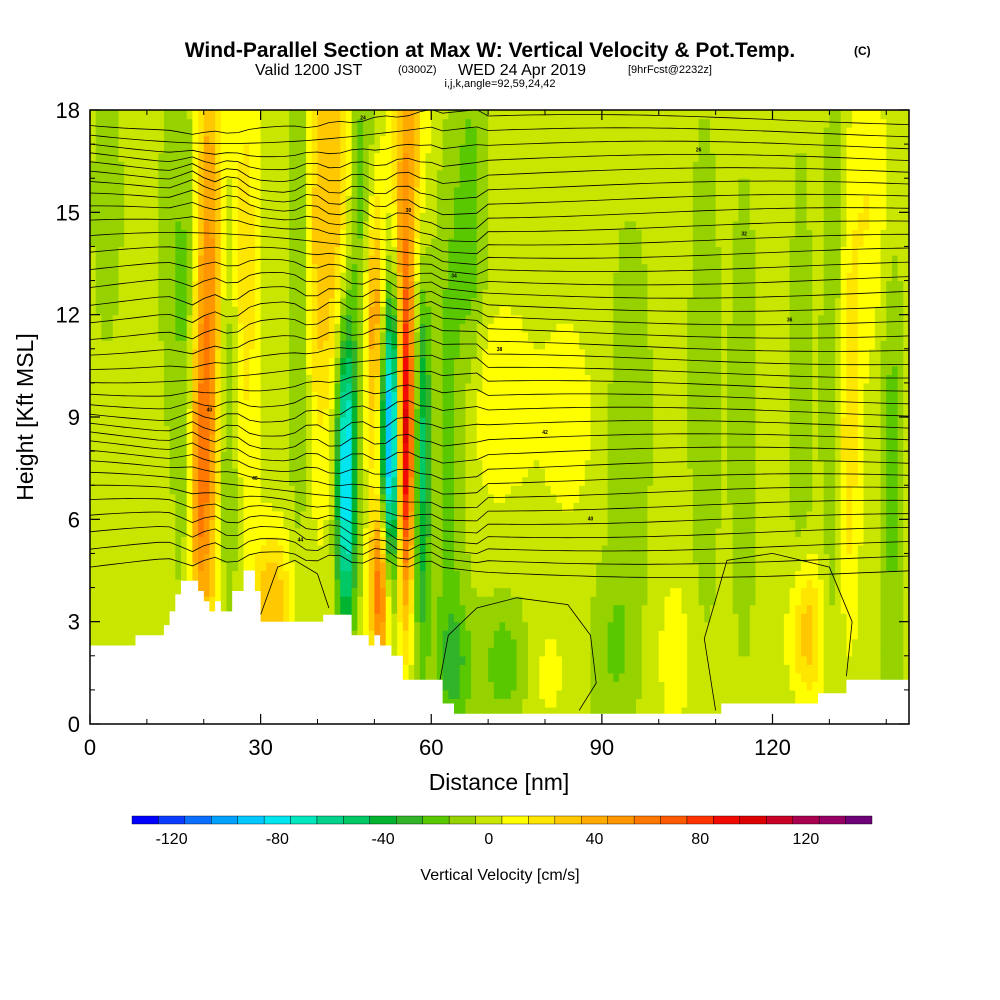 This screenshot has width=1000, height=1000. I want to click on y-tick-label: 0, so click(74, 724).